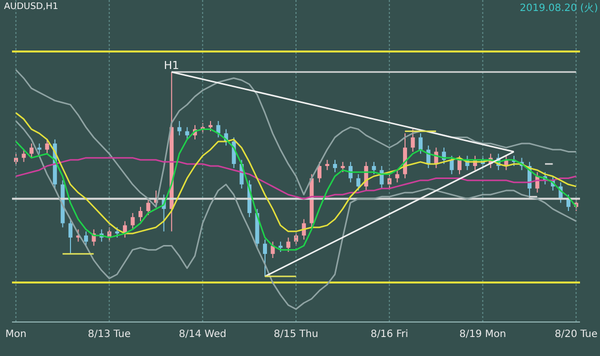 This screenshot has height=356, width=600. What do you see at coordinates (482, 334) in the screenshot?
I see `x-tick-label: 8/19 Mon` at bounding box center [482, 334].